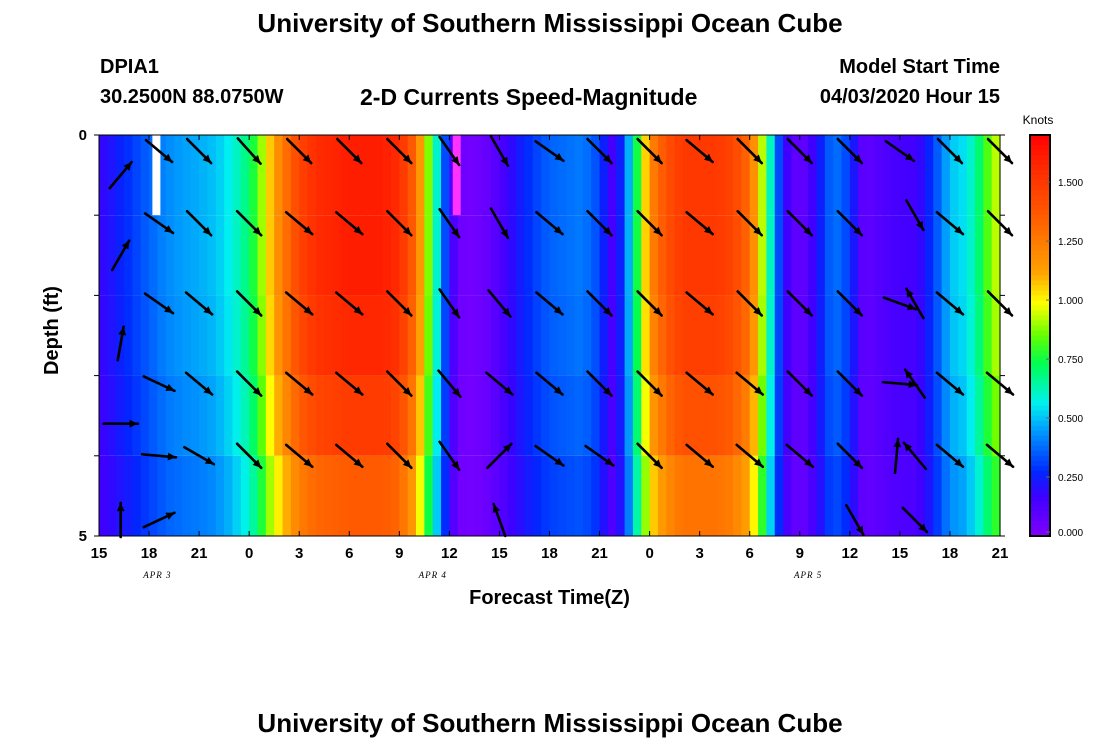 Image resolution: width=1100 pixels, height=750 pixels. What do you see at coordinates (156, 575) in the screenshot?
I see `date-label: APR 3` at bounding box center [156, 575].